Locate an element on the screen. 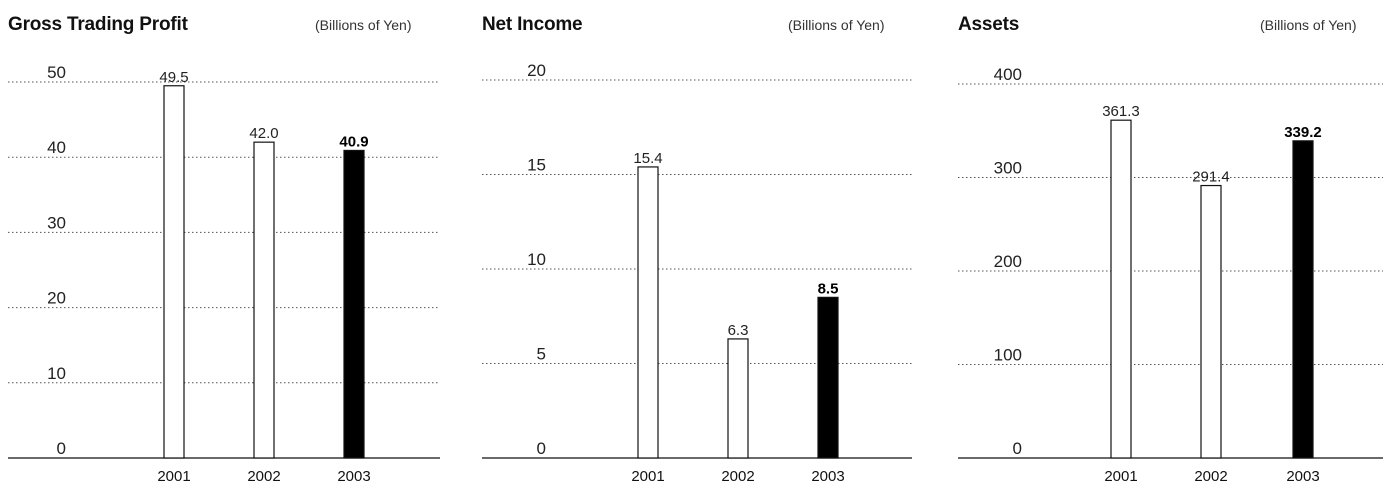  value-label: 6.3 is located at coordinates (738, 330).